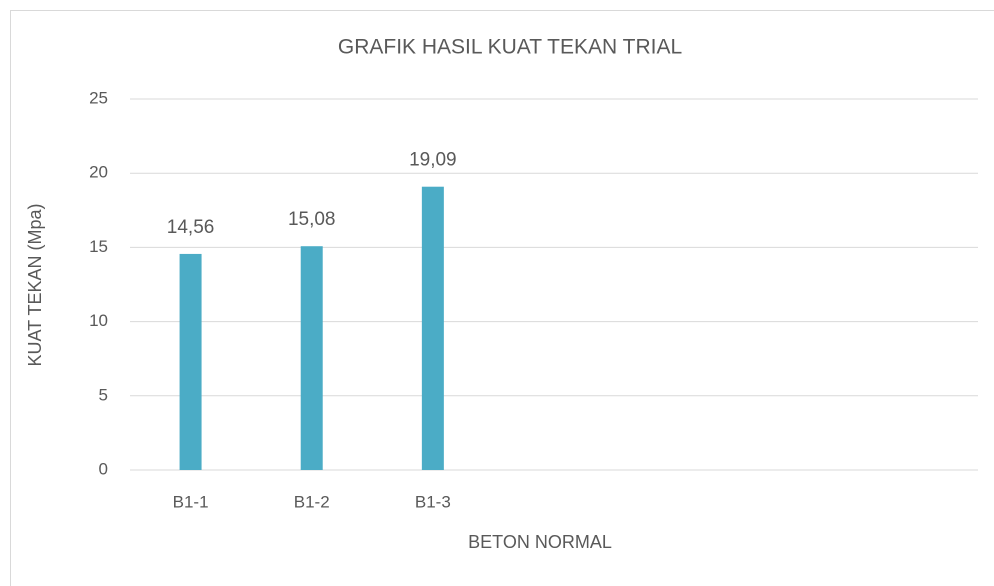 The height and width of the screenshot is (586, 994). Describe the element at coordinates (103, 468) in the screenshot. I see `y-tick-label: 0` at that location.